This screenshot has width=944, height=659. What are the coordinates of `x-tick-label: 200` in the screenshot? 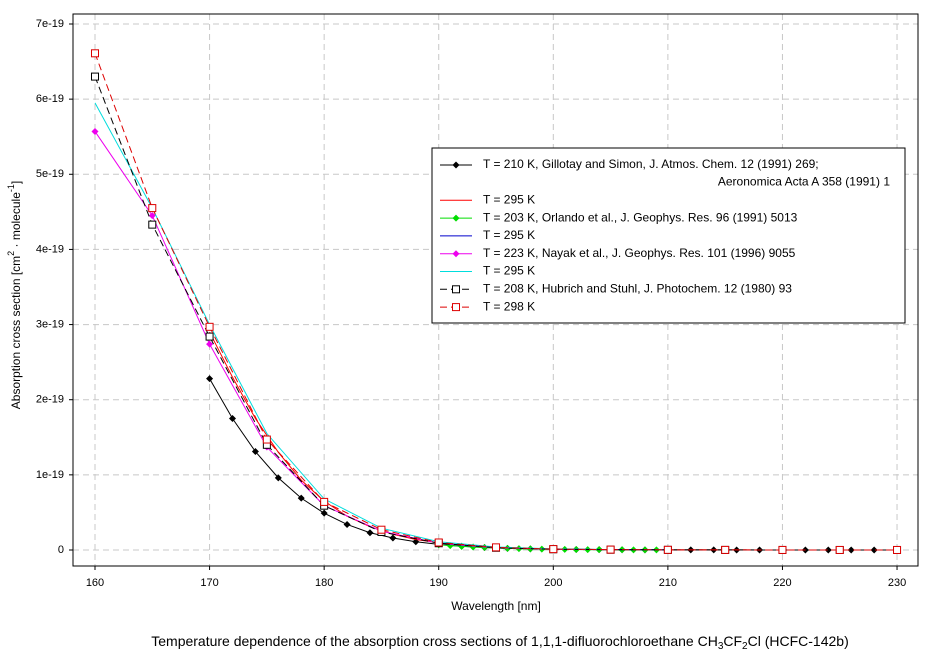 It's located at (553, 583).